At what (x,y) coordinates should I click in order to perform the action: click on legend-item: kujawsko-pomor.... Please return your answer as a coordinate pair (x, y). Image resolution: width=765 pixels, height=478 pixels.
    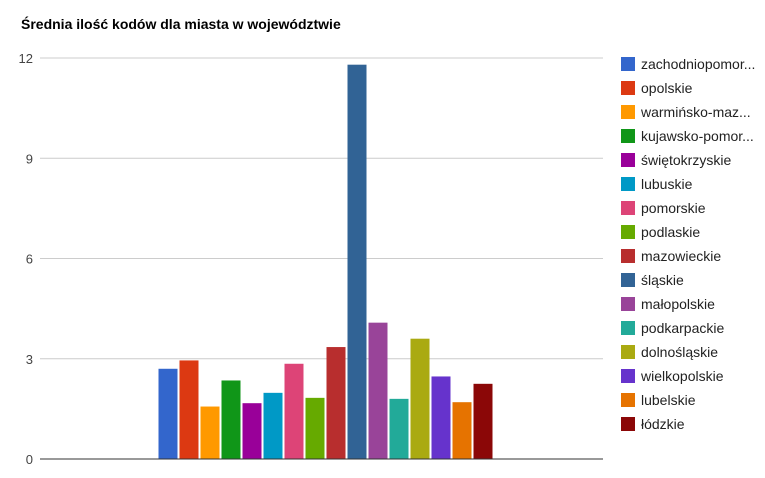
    Looking at the image, I should click on (687, 136).